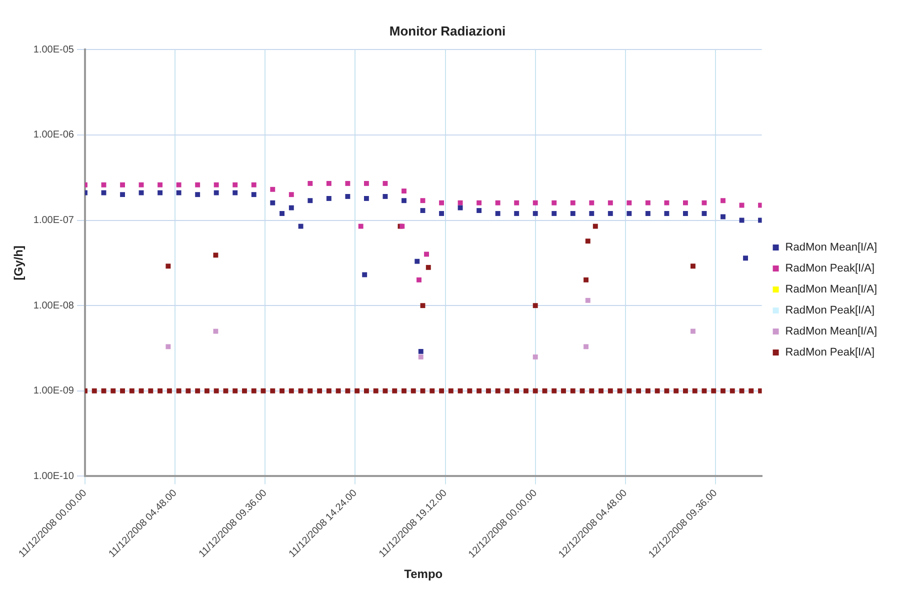 This screenshot has height=594, width=899. What do you see at coordinates (19, 263) in the screenshot?
I see `y-axis-title: [Gy/h]` at bounding box center [19, 263].